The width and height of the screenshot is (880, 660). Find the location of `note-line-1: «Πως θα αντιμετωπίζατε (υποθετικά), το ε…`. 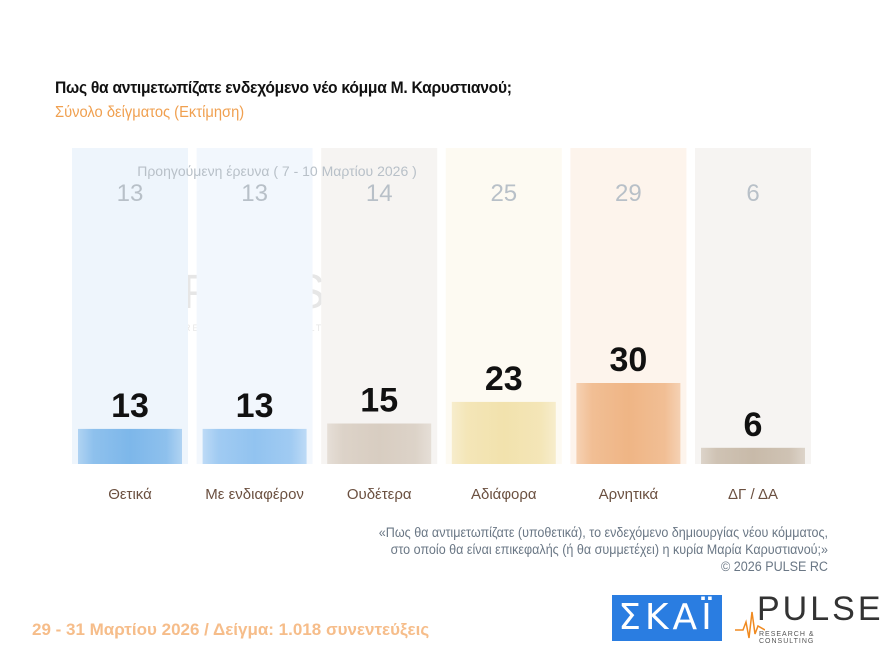

note-line-1: «Πως θα αντιμετωπίζατε (υποθετικά), το ε… is located at coordinates (603, 532).